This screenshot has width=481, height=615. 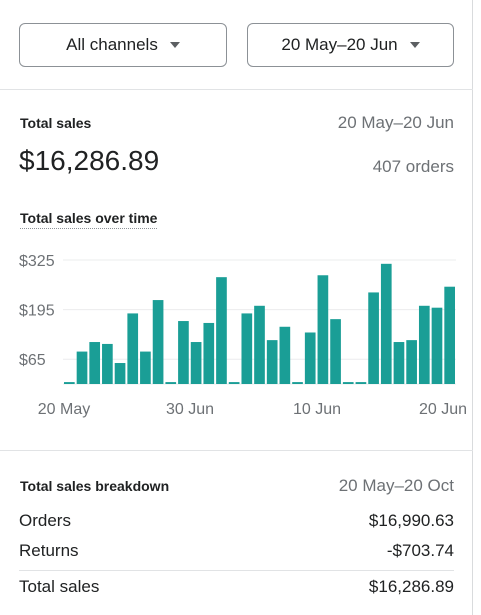 I want to click on x-tick-label: 20 May, so click(x=64, y=409).